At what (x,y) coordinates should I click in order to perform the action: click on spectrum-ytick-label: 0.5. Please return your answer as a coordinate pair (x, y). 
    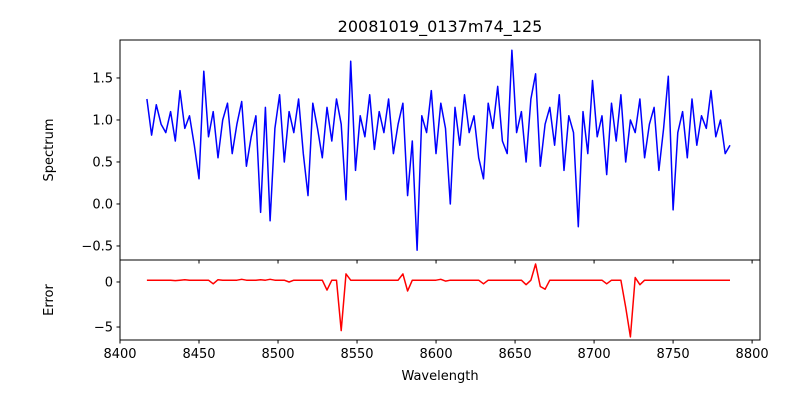
    Looking at the image, I should click on (102, 162).